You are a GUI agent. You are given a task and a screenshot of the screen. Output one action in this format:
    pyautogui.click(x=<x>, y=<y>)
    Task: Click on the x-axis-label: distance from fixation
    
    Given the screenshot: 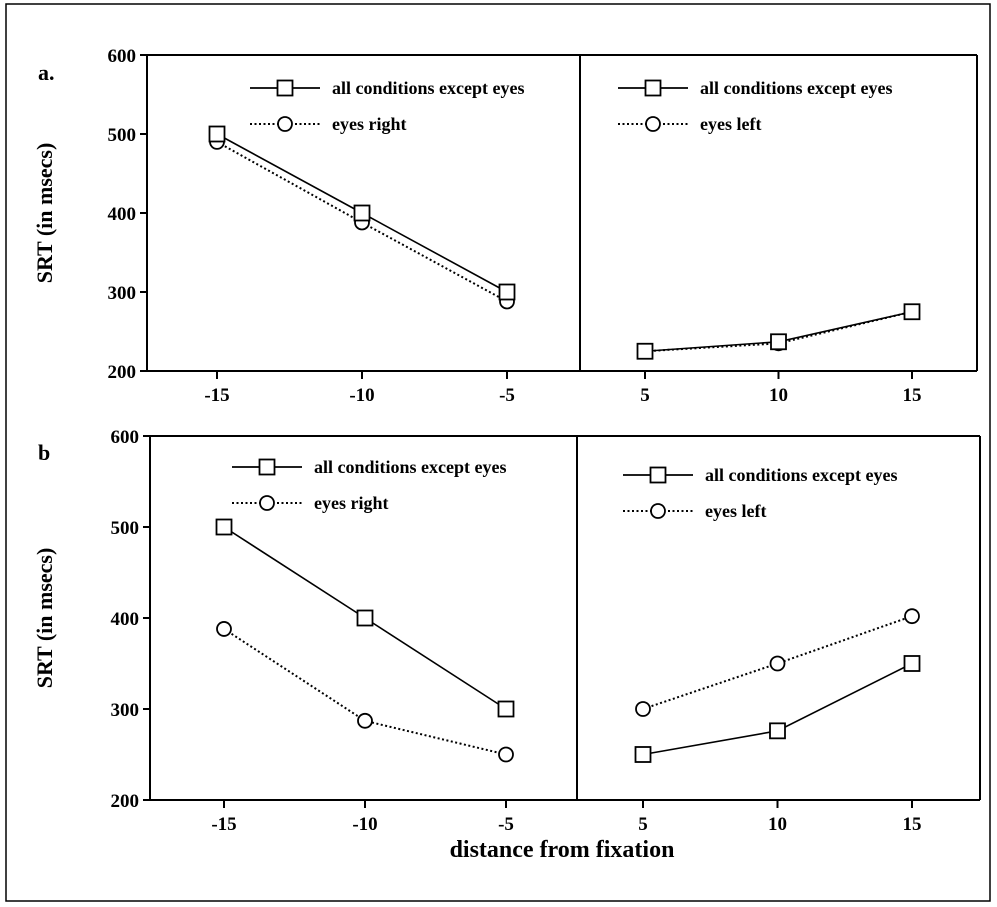 What is the action you would take?
    pyautogui.click(x=562, y=850)
    